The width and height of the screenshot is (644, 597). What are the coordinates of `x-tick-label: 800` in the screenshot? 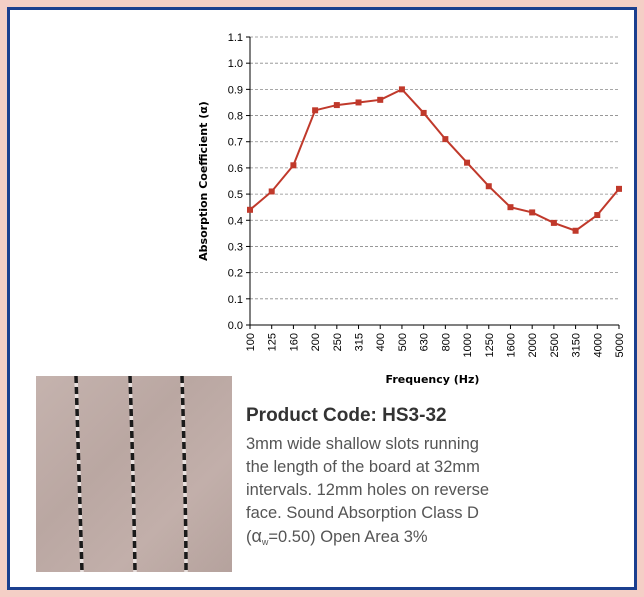 It's located at (446, 342).